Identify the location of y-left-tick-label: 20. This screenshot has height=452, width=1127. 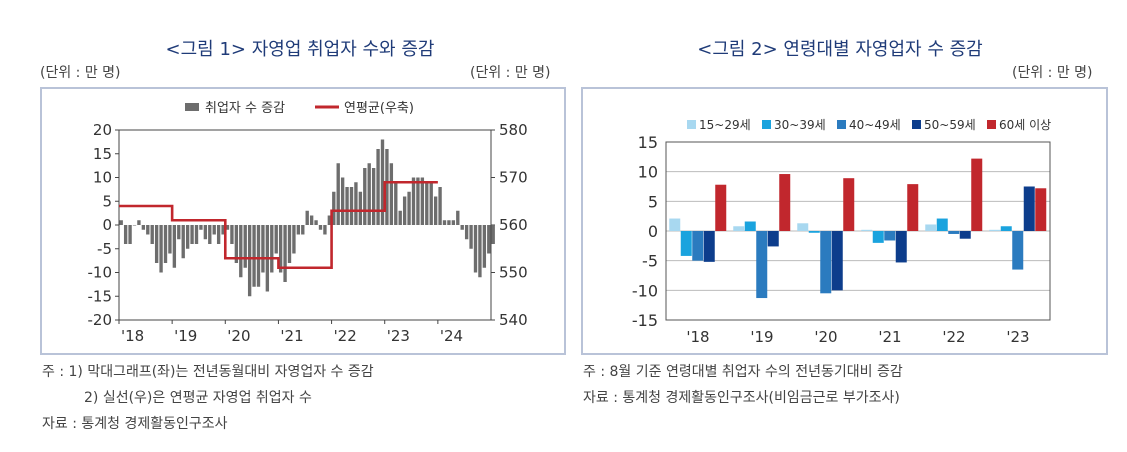
(102, 130).